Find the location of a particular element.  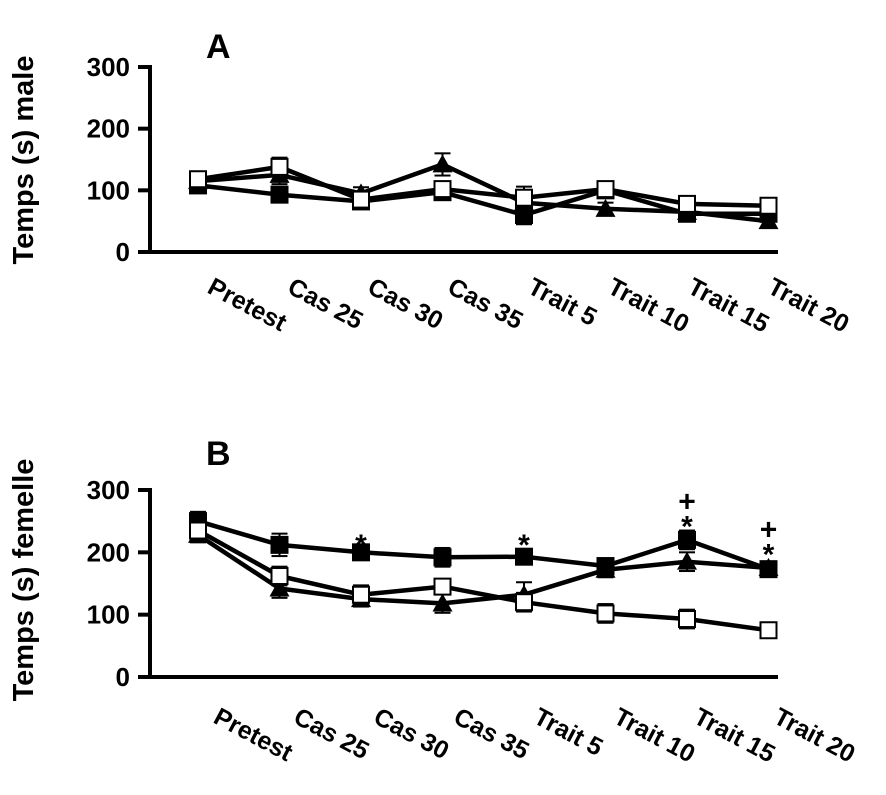

panel-label: B is located at coordinates (218, 454).